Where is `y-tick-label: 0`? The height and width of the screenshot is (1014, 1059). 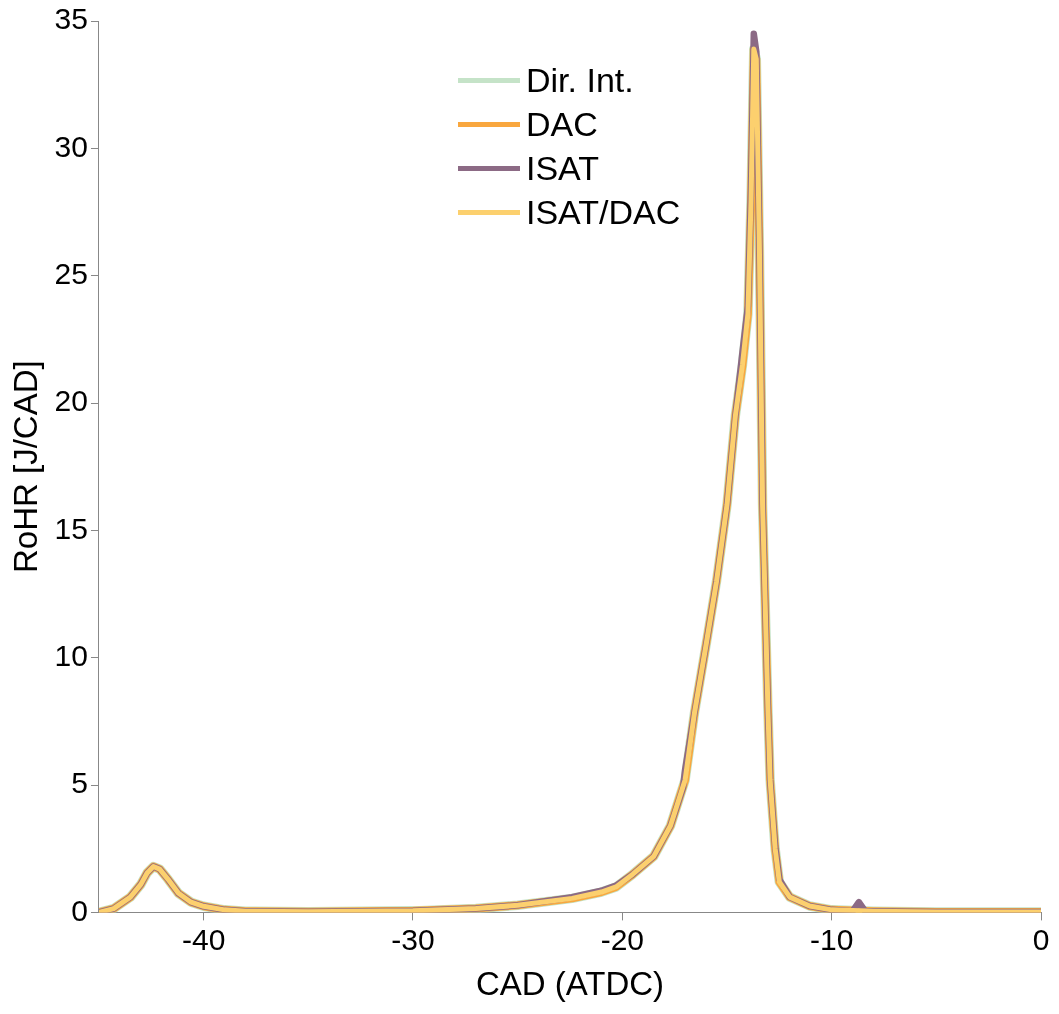
y-tick-label: 0 is located at coordinates (79, 910).